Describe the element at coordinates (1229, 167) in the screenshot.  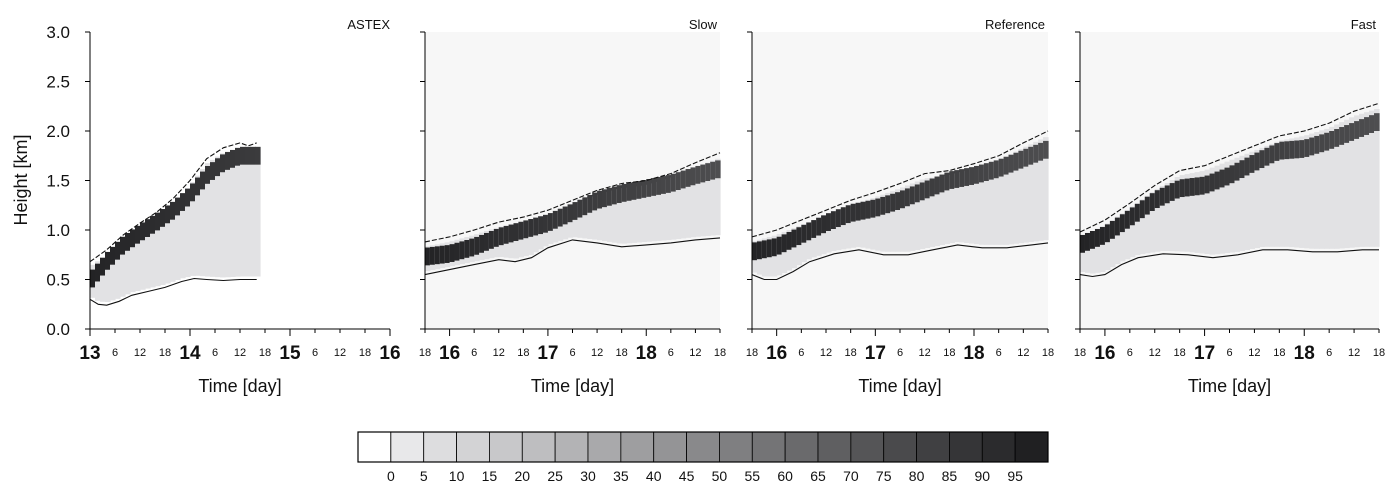
I see `cloud-top-line` at that location.